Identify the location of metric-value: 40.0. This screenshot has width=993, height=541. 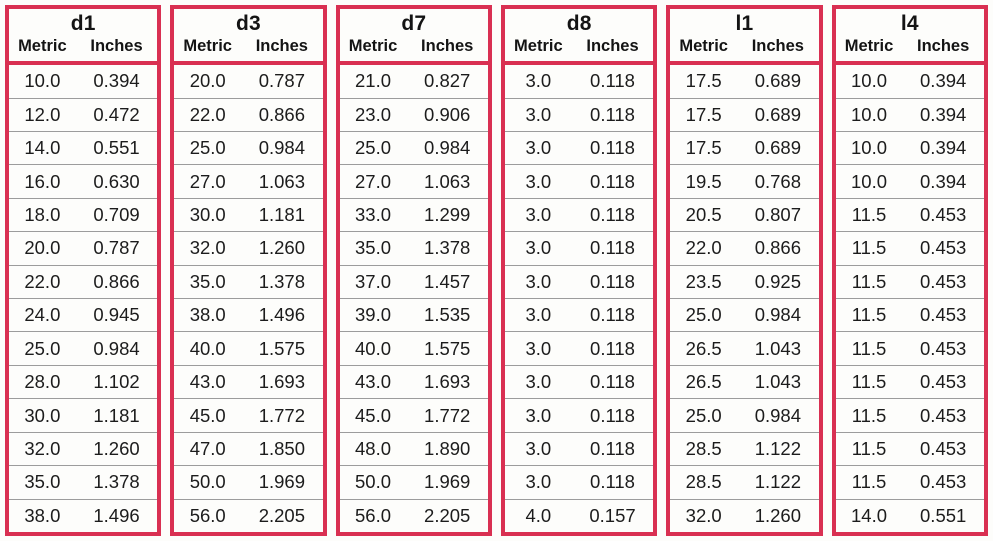
(373, 348).